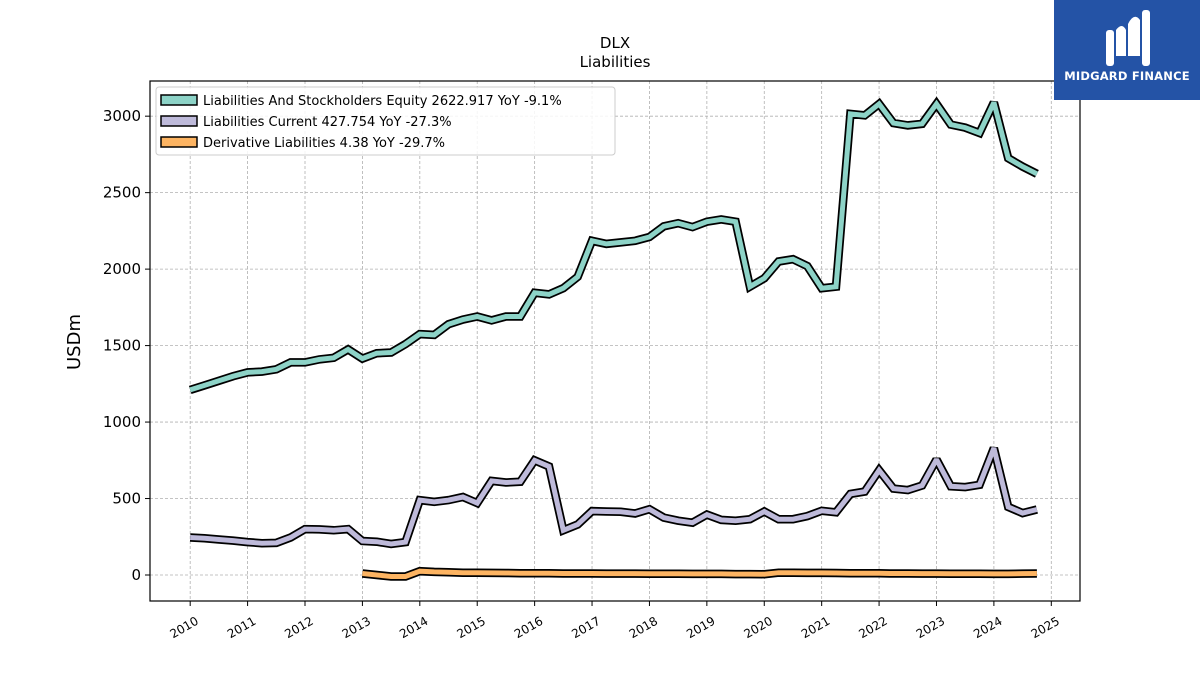 The image size is (1200, 675). I want to click on x-tick-label: 2014, so click(413, 627).